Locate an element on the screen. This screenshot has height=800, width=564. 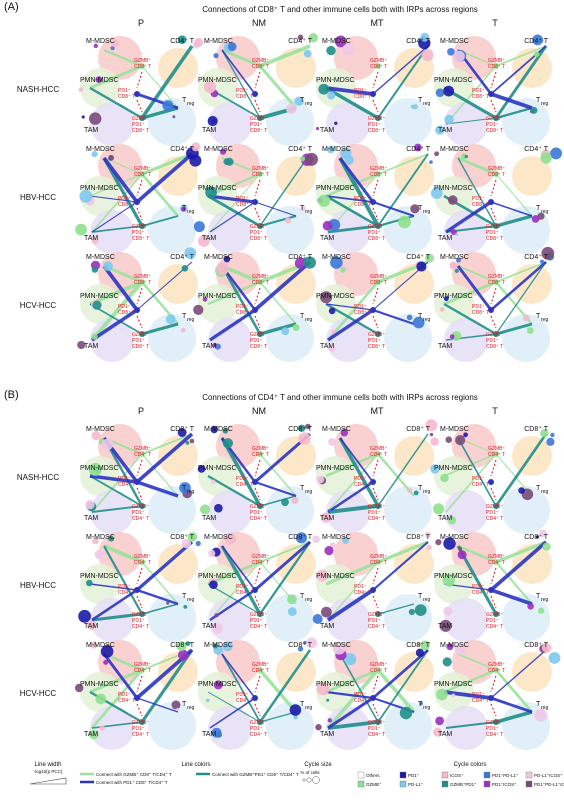
tam-zone is located at coordinates (466, 512).